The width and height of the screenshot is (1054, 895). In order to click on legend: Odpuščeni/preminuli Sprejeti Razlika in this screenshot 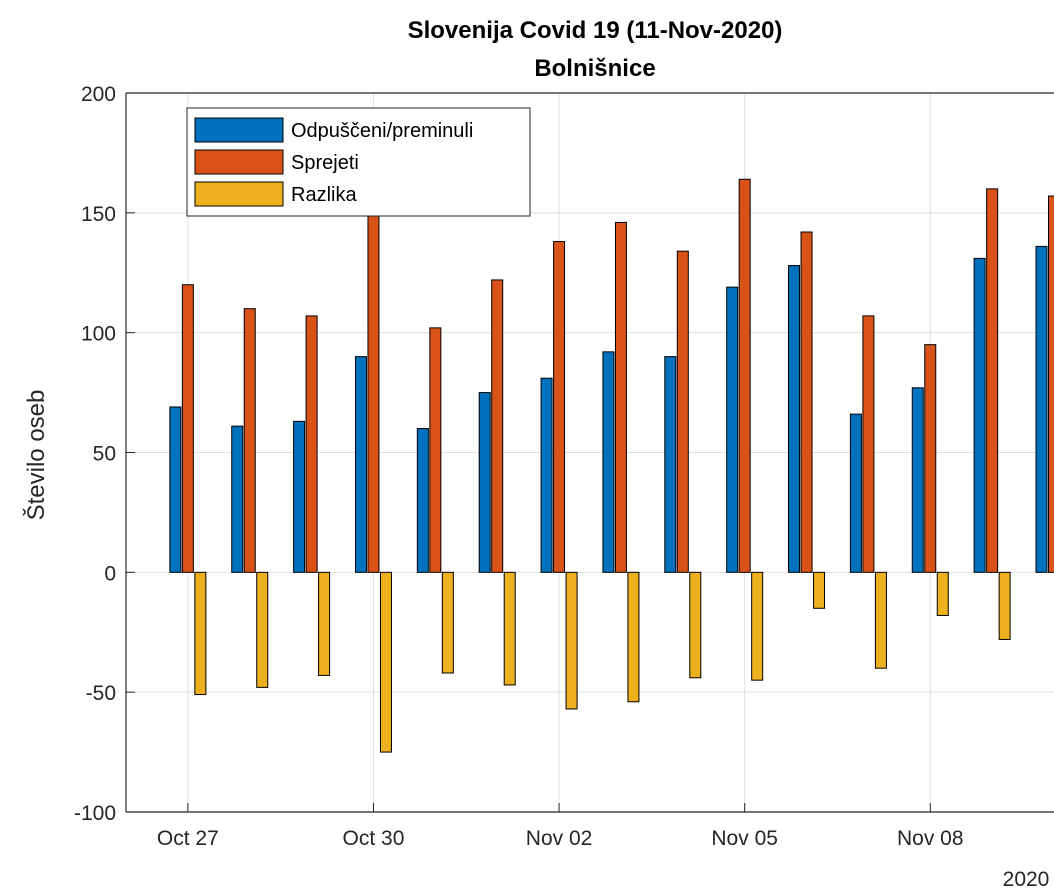, I will do `click(358, 162)`.